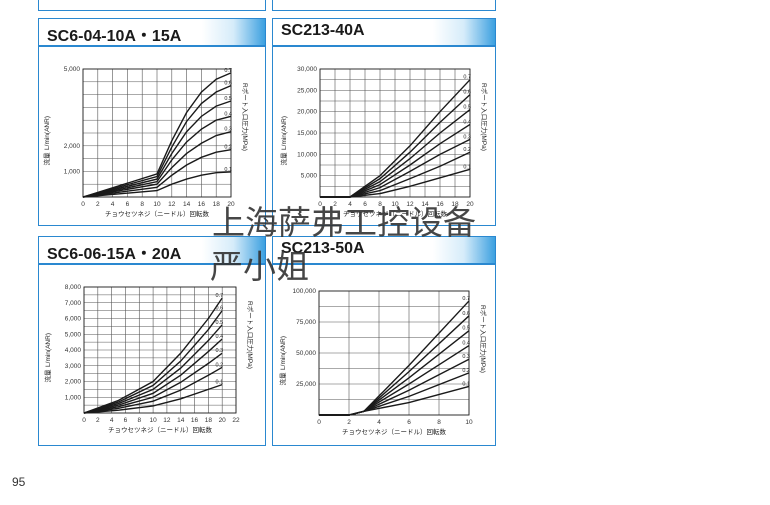  I want to click on y-tick-label: 20,000, so click(307, 112).